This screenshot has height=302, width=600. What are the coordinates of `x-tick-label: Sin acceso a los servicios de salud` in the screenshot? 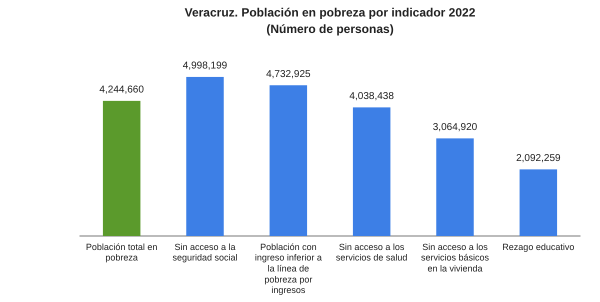 It's located at (372, 252).